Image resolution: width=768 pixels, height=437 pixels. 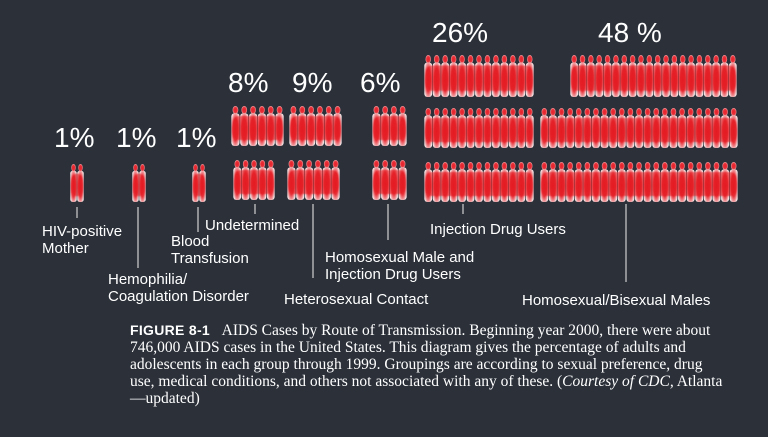 What do you see at coordinates (210, 250) in the screenshot?
I see `category-label-blood-transfusion: Blood Transfusion` at bounding box center [210, 250].